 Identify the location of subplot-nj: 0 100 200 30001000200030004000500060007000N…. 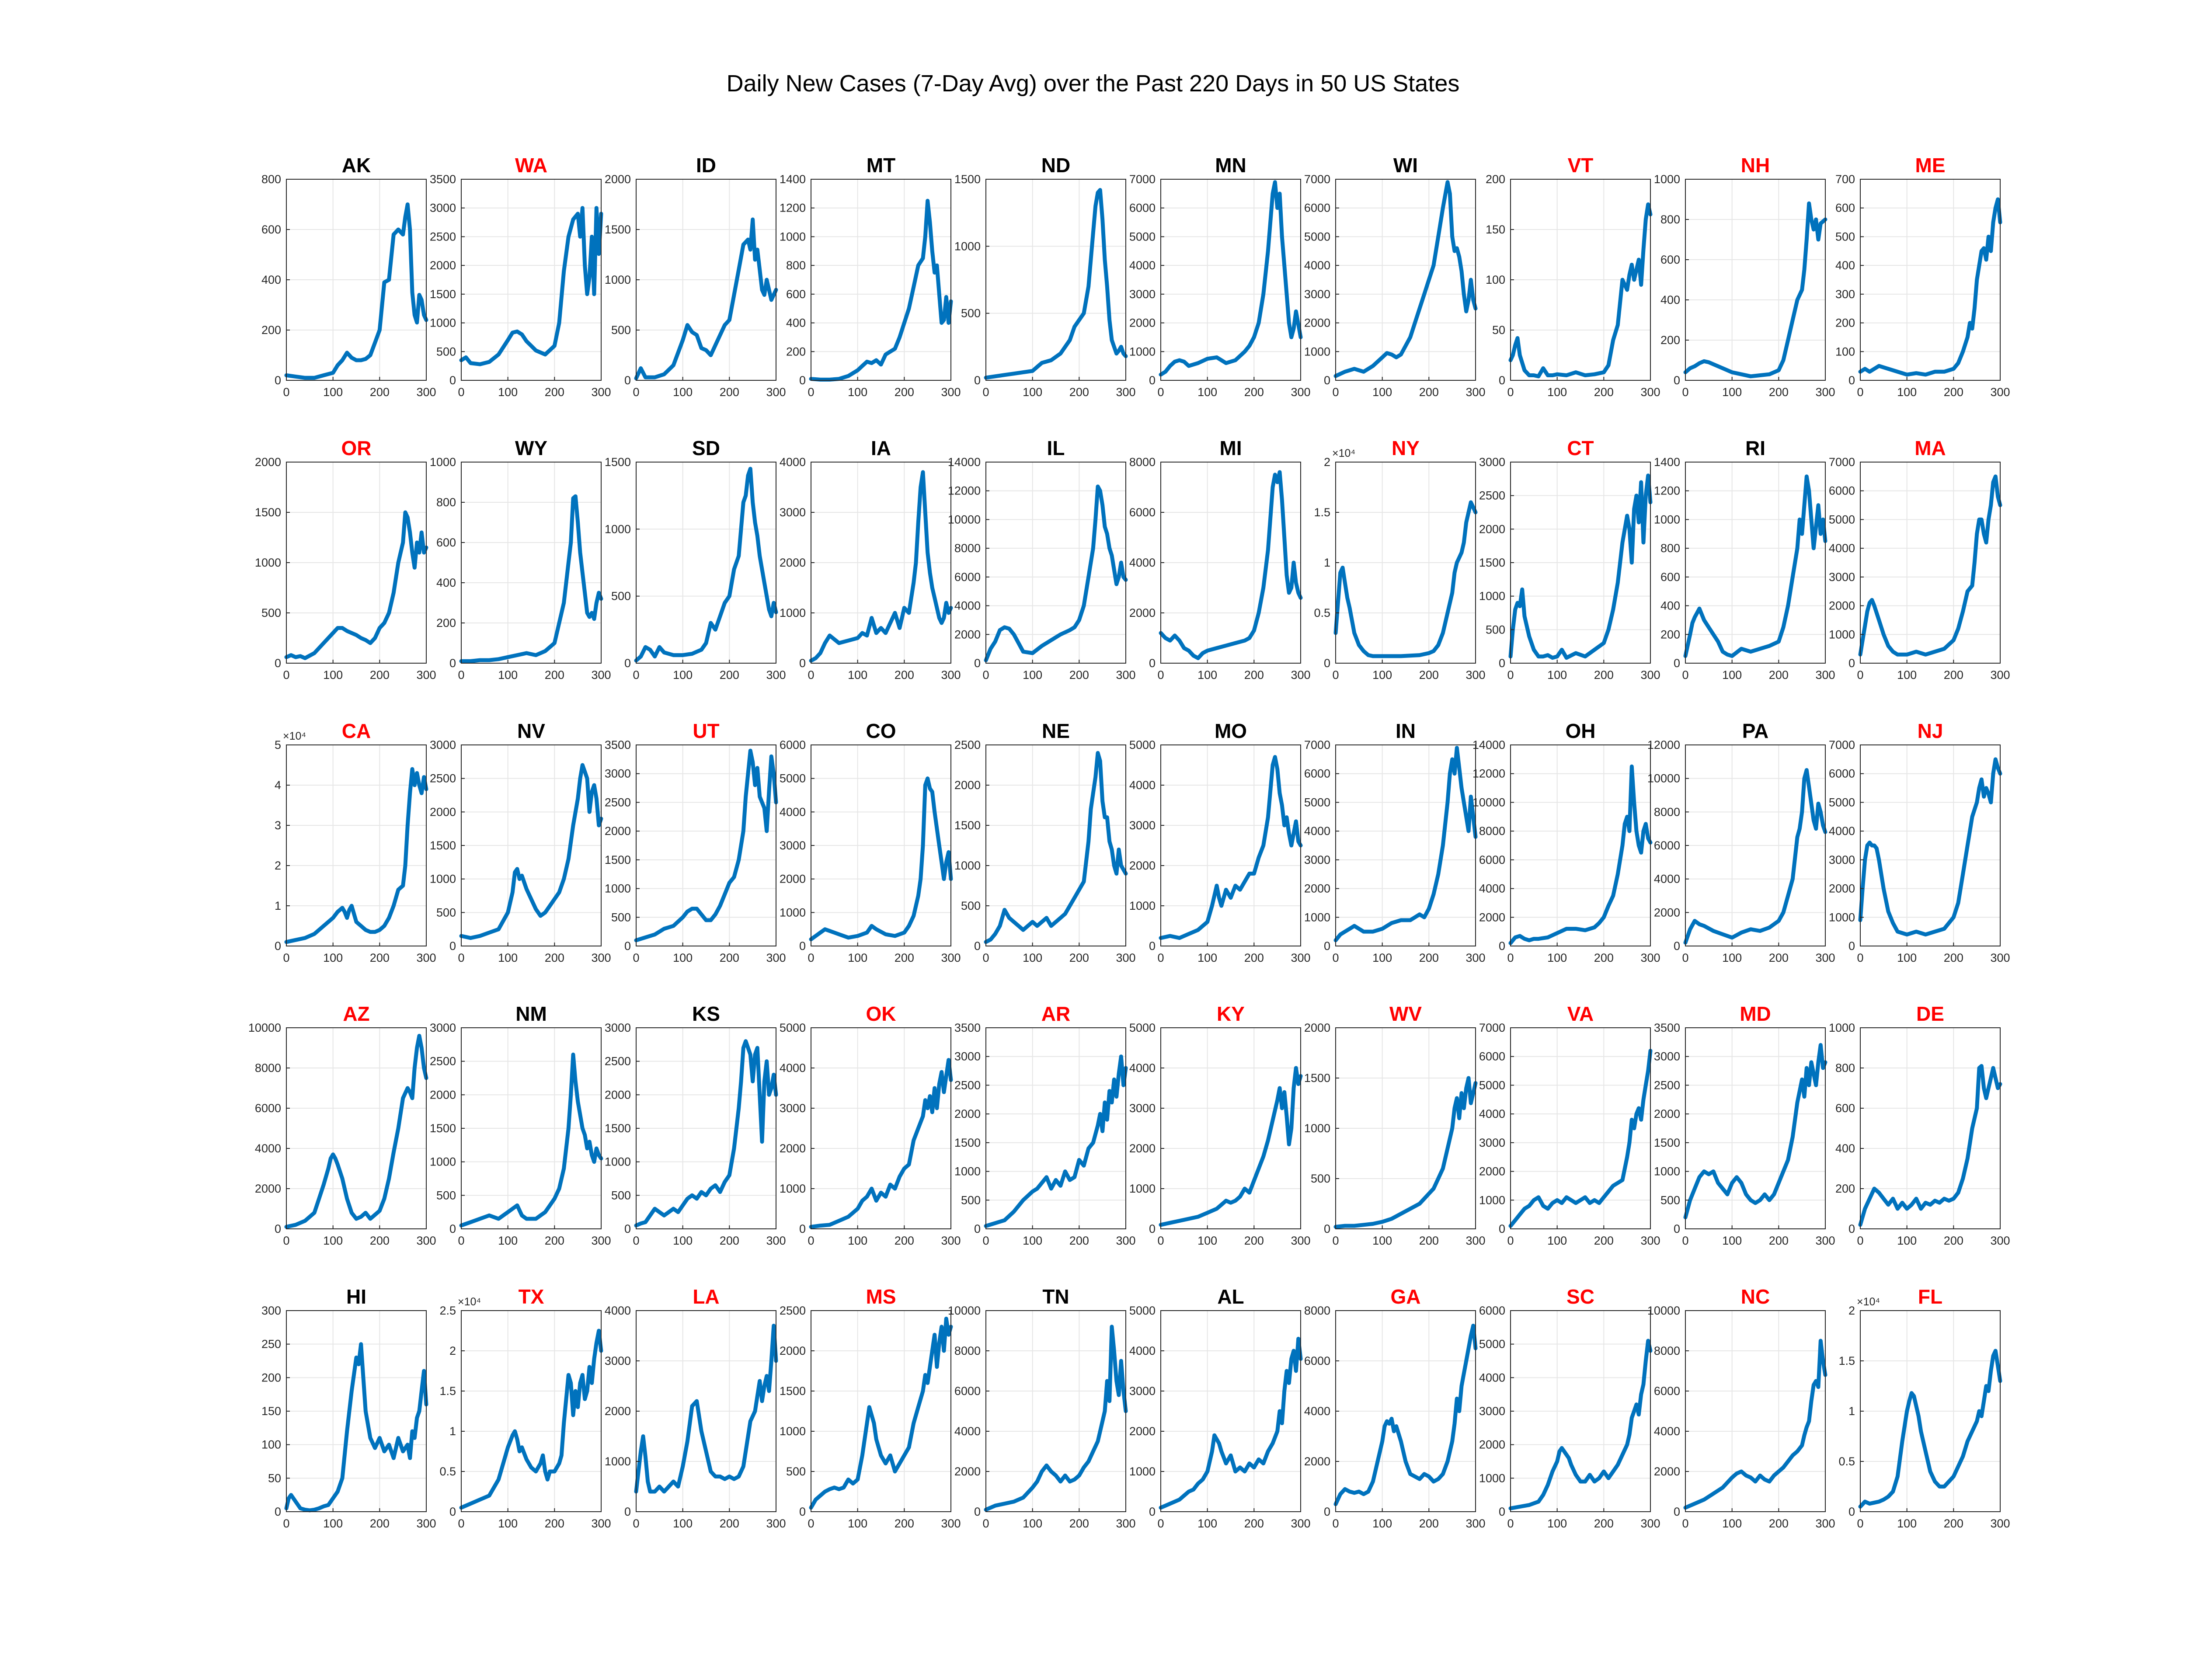
(1919, 842).